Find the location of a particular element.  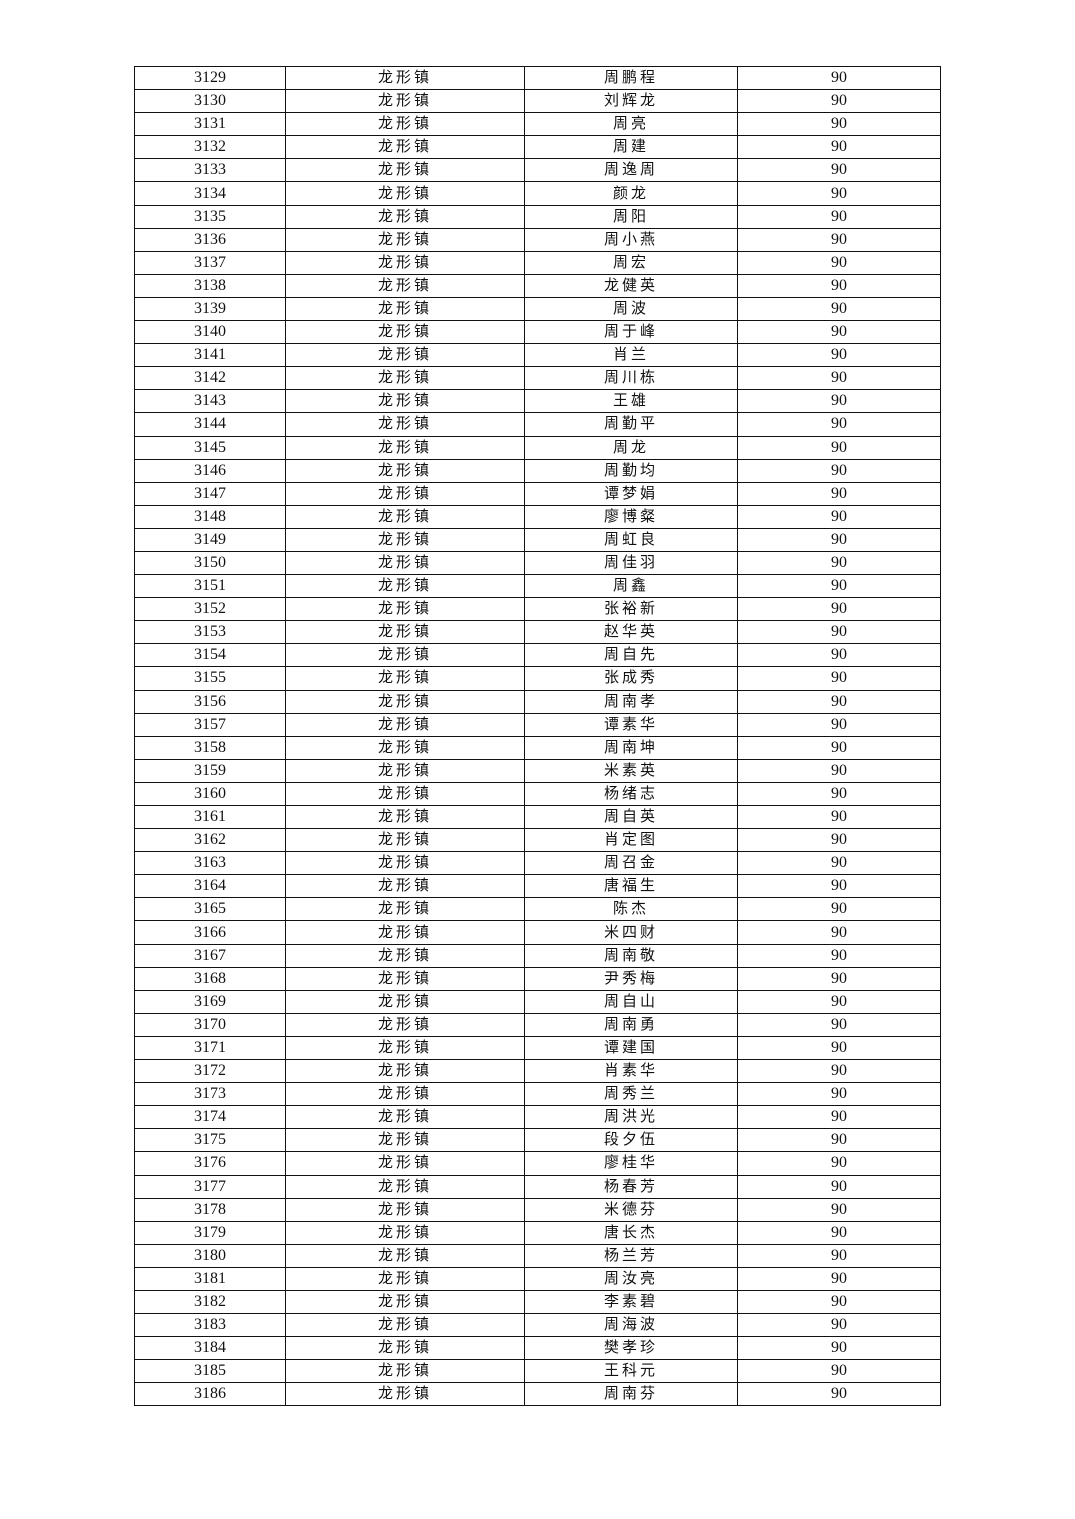

table-row: 3151 龙形镇 周鑫 90 is located at coordinates (537, 586).